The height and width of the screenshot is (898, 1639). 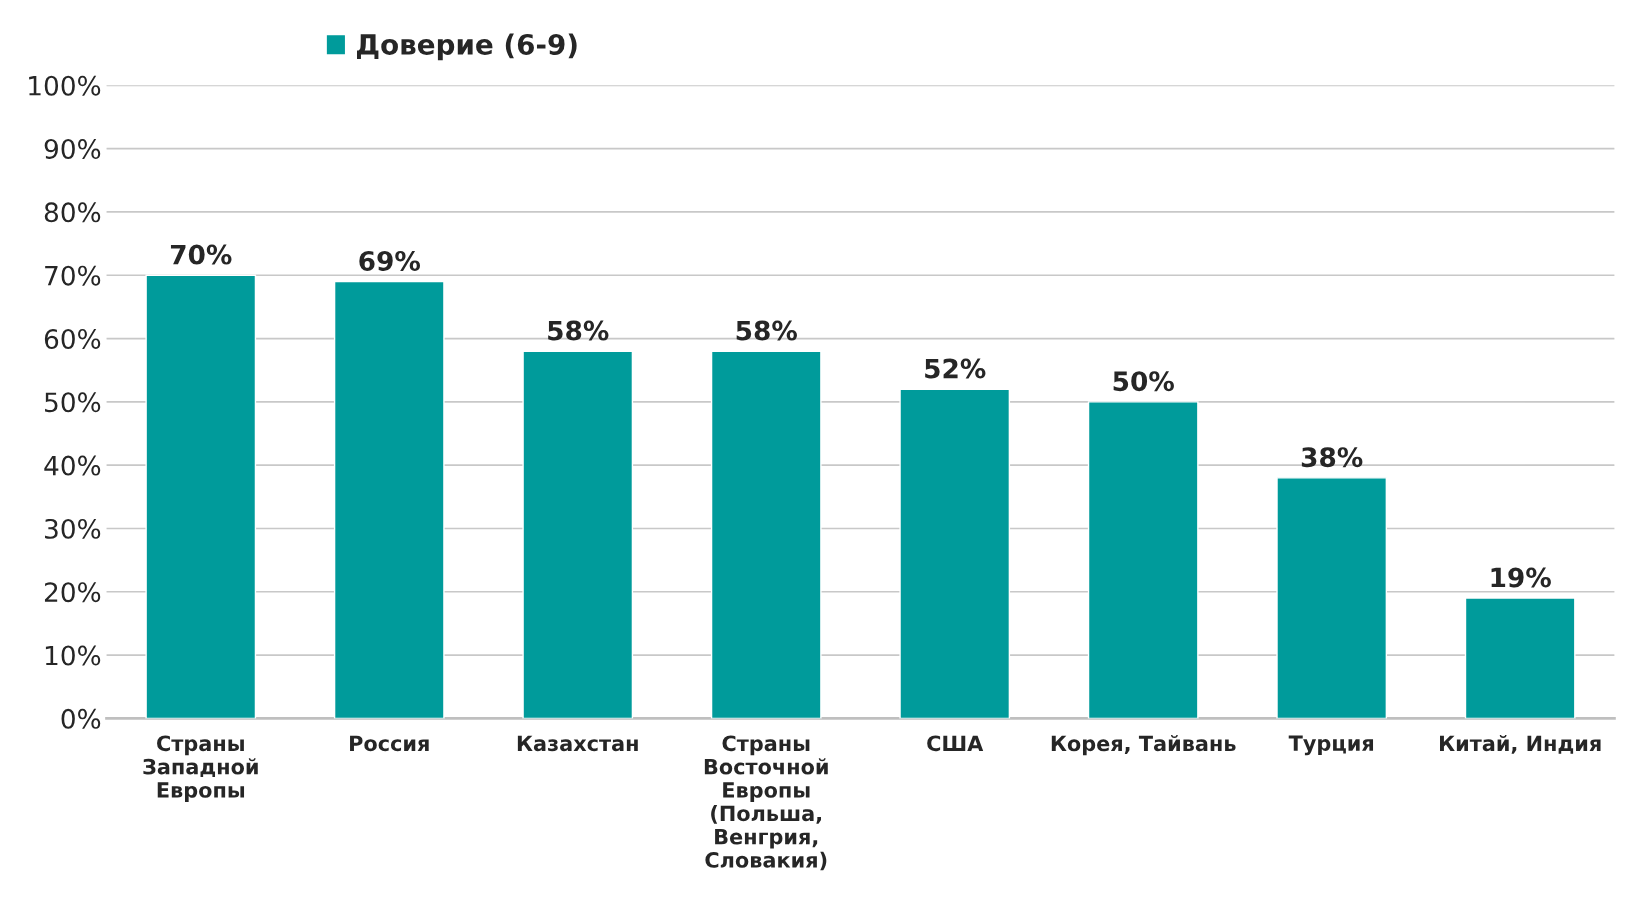 I want to click on x-tick-label: Страны Западной Европы, so click(x=200, y=768).